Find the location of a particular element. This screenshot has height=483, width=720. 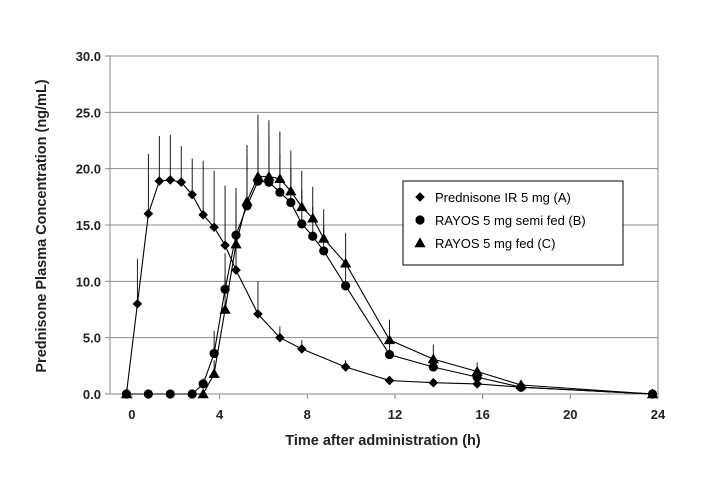

y-tick-label: 10.0 is located at coordinates (88, 281).